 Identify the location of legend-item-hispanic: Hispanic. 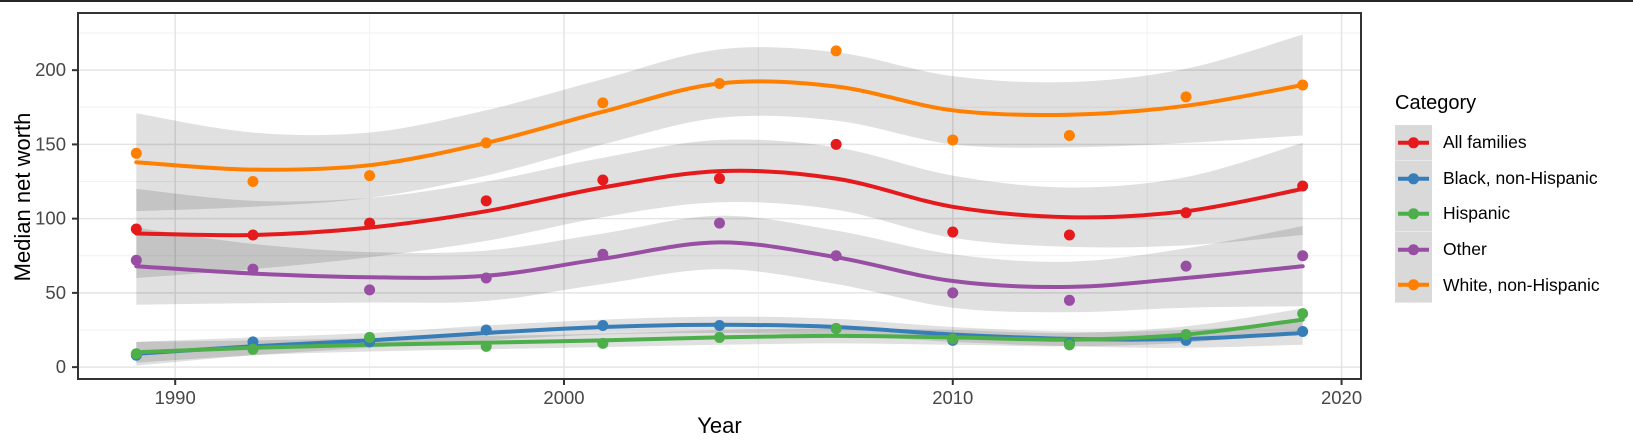
(1510, 214).